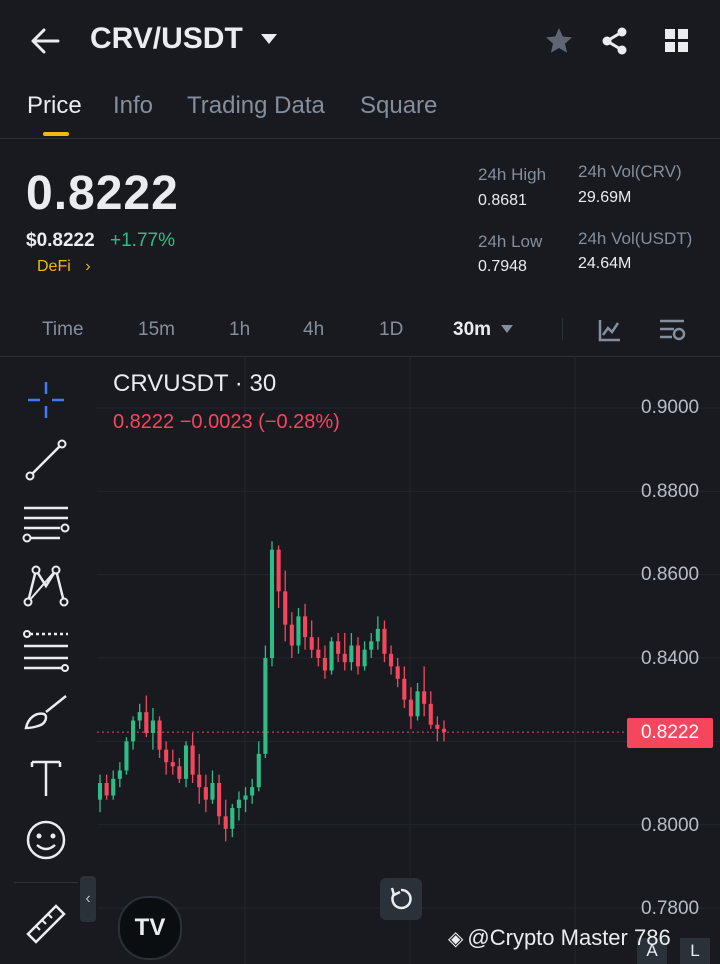 The width and height of the screenshot is (720, 964). I want to click on ruler-icon, so click(46, 924).